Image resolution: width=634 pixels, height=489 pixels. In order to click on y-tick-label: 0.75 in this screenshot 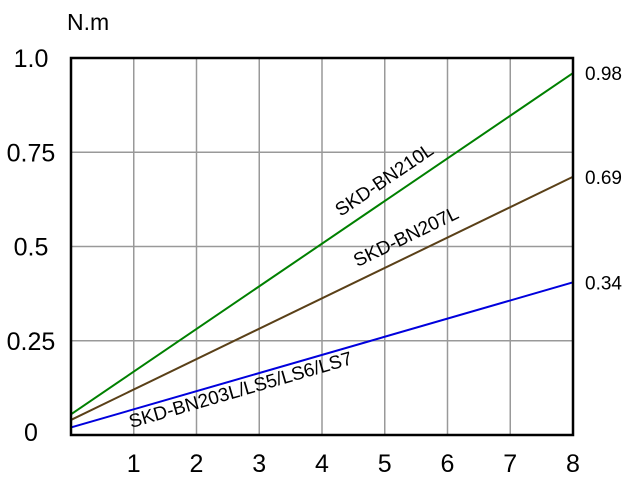, I will do `click(31, 153)`.